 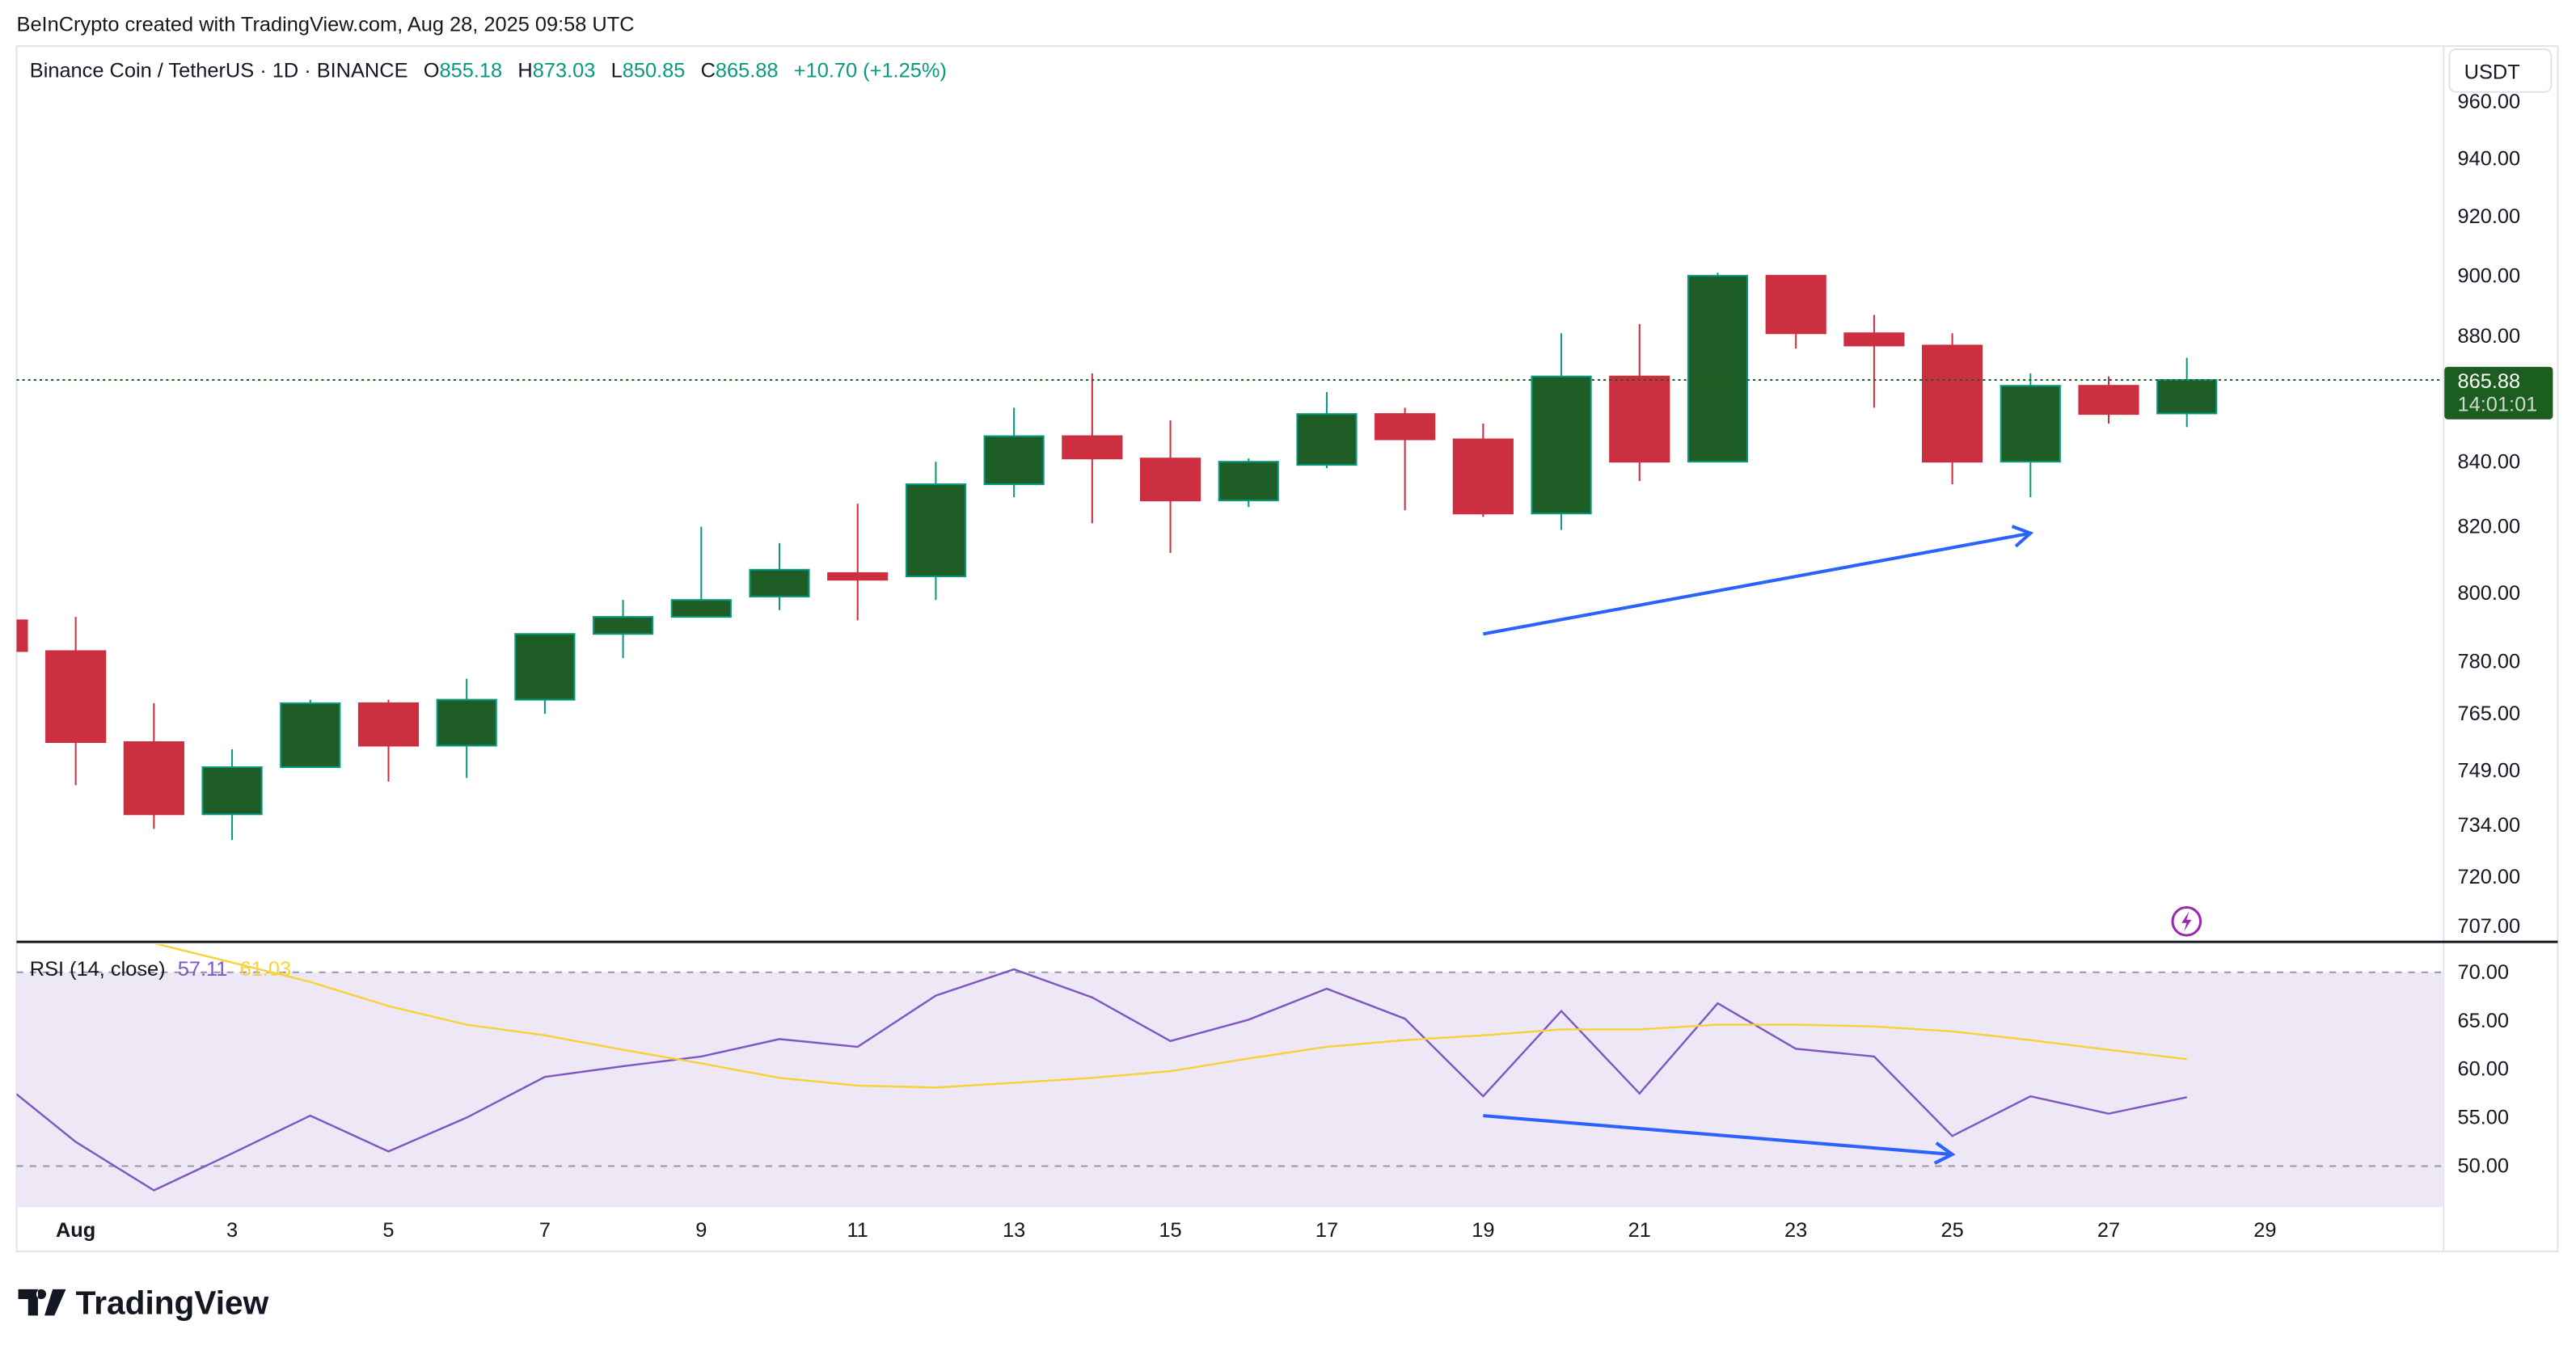 I want to click on price-trend-arrow, so click(x=1756, y=583).